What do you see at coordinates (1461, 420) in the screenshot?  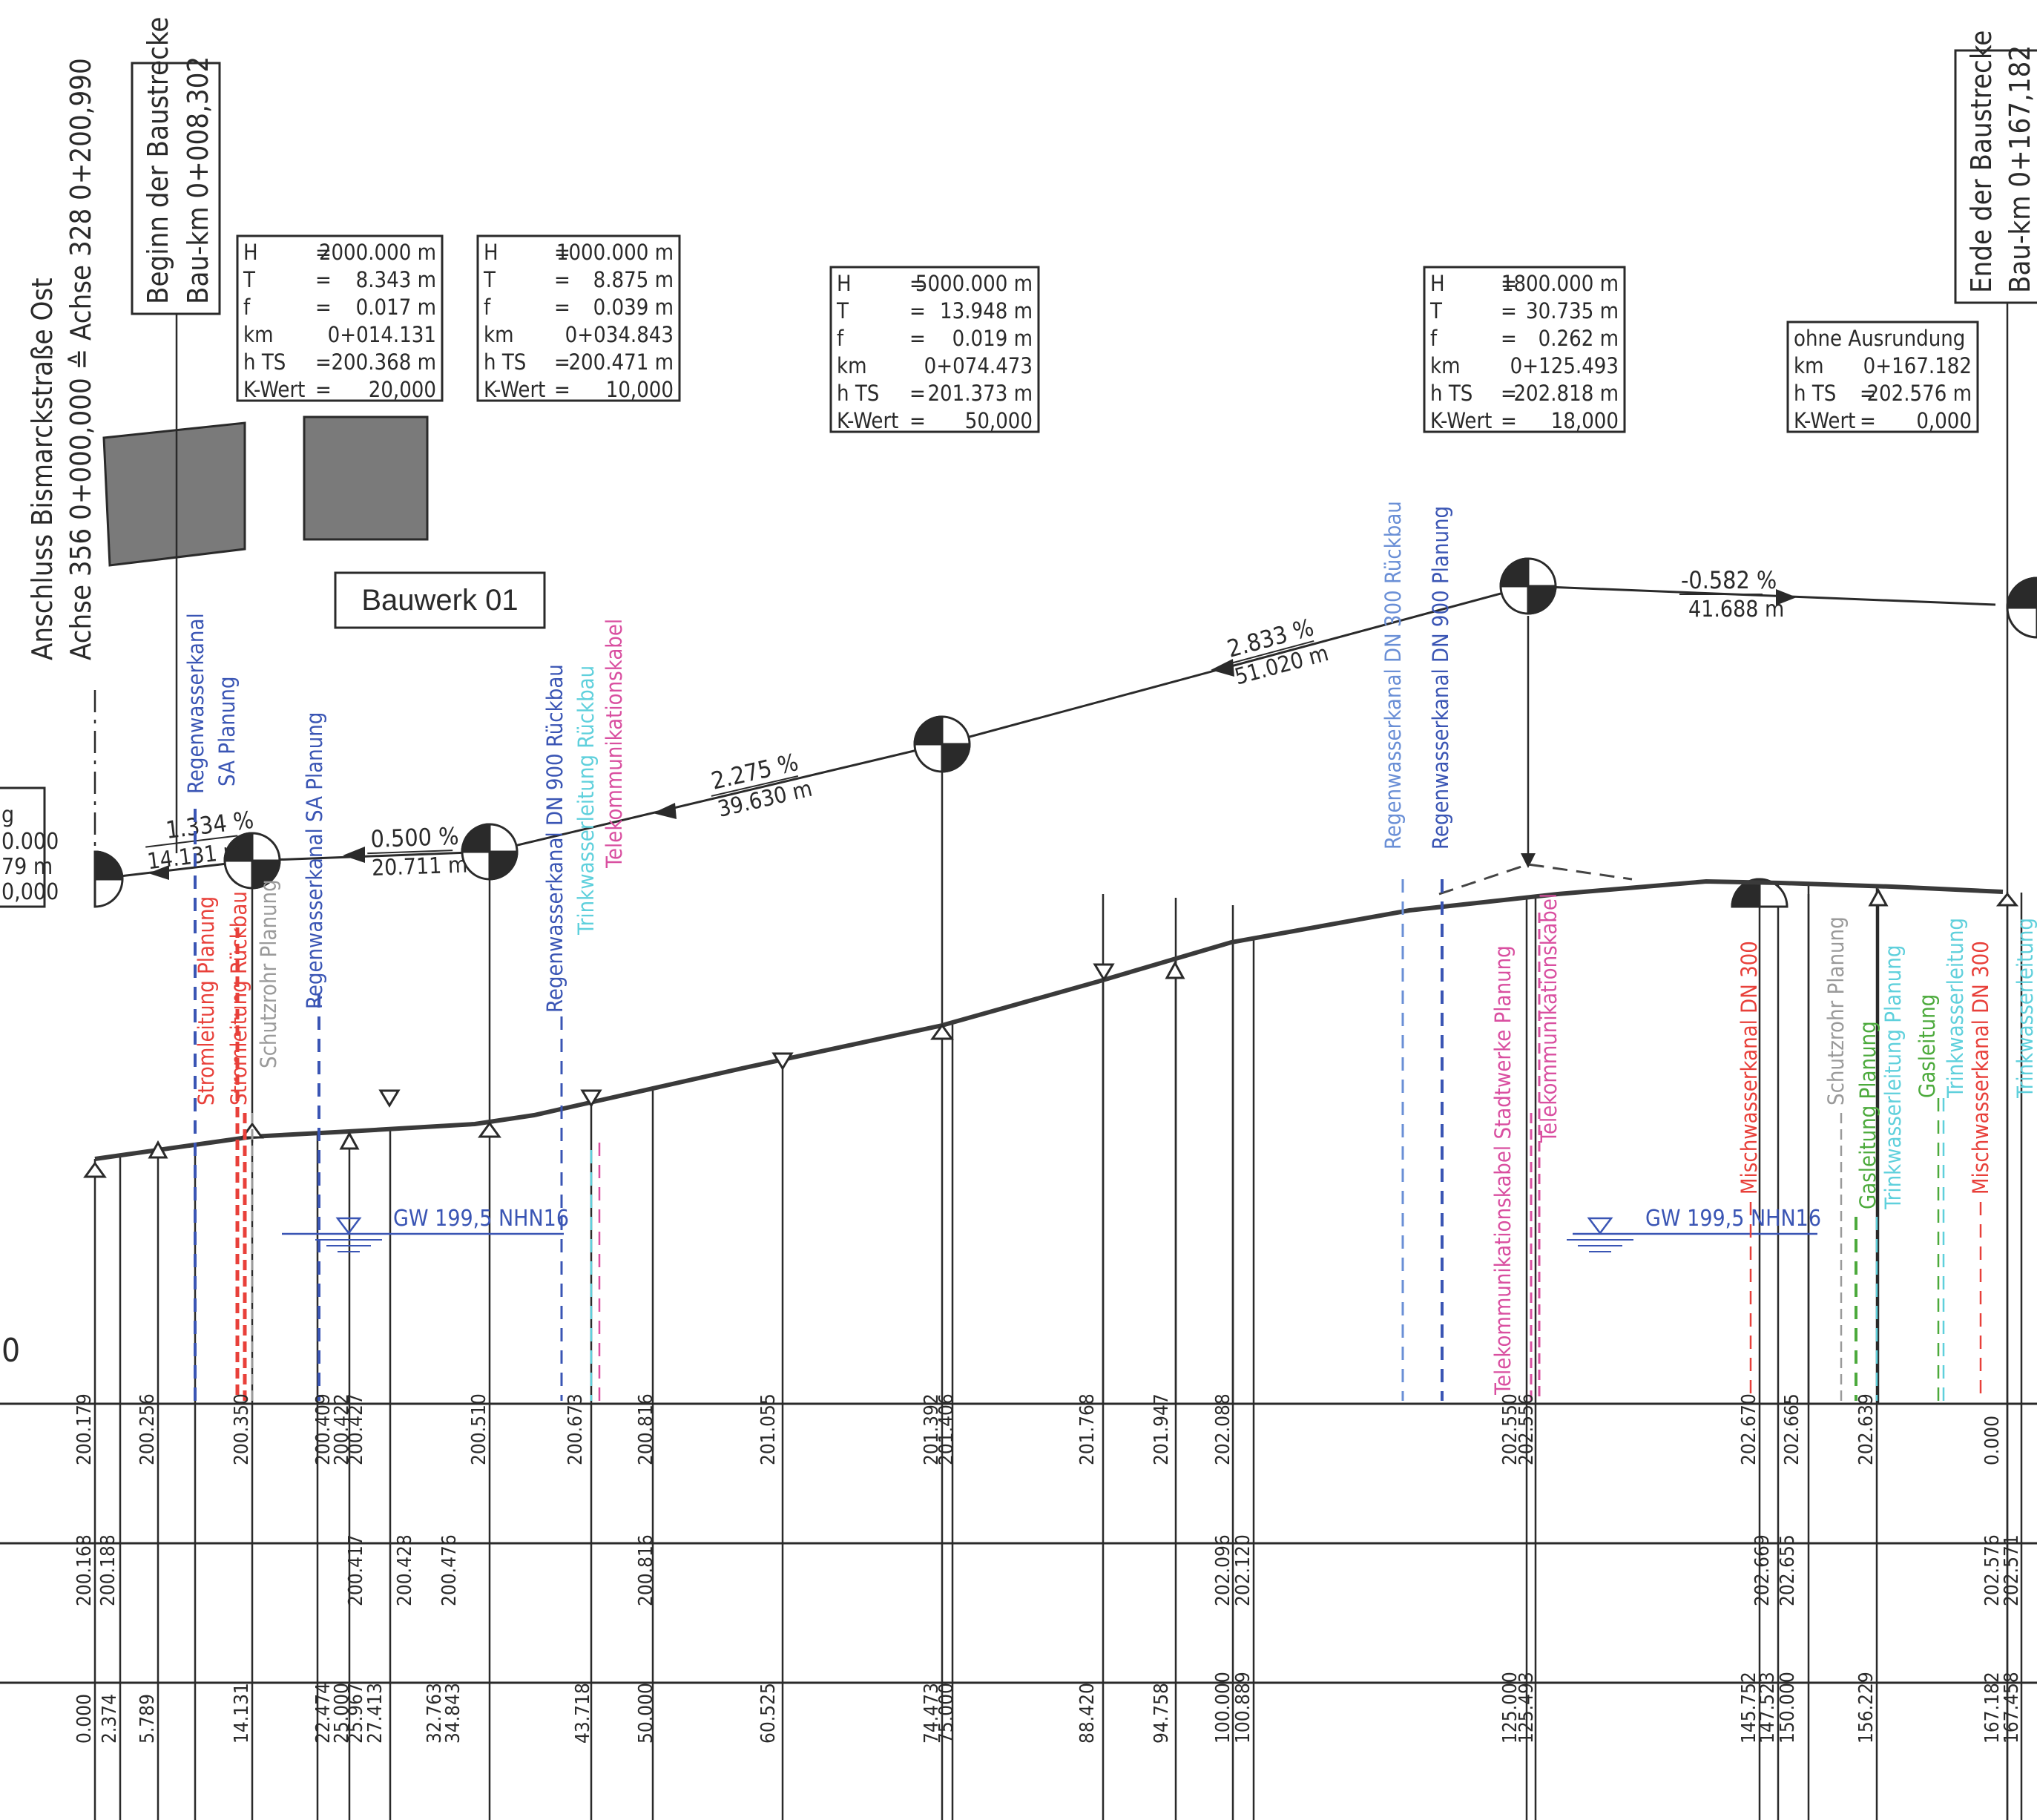 I see `curve-box-4-key: K-Wert` at bounding box center [1461, 420].